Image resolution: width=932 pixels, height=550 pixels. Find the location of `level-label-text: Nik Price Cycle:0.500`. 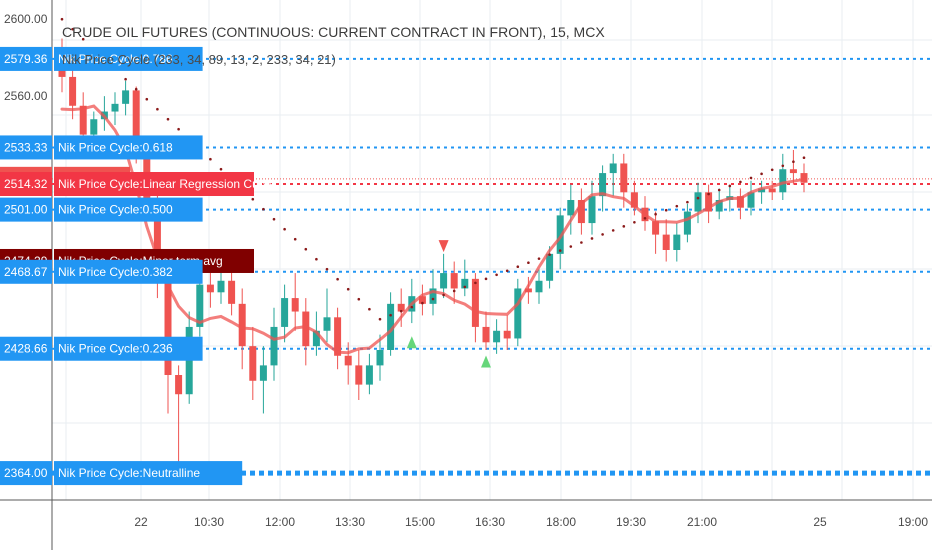

level-label-text: Nik Price Cycle:0.500 is located at coordinates (115, 210).